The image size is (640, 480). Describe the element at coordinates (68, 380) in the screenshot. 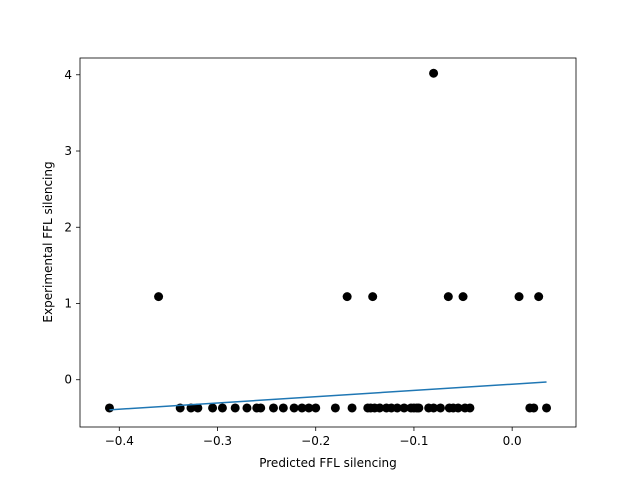

I see `y-tick-label: 0` at that location.